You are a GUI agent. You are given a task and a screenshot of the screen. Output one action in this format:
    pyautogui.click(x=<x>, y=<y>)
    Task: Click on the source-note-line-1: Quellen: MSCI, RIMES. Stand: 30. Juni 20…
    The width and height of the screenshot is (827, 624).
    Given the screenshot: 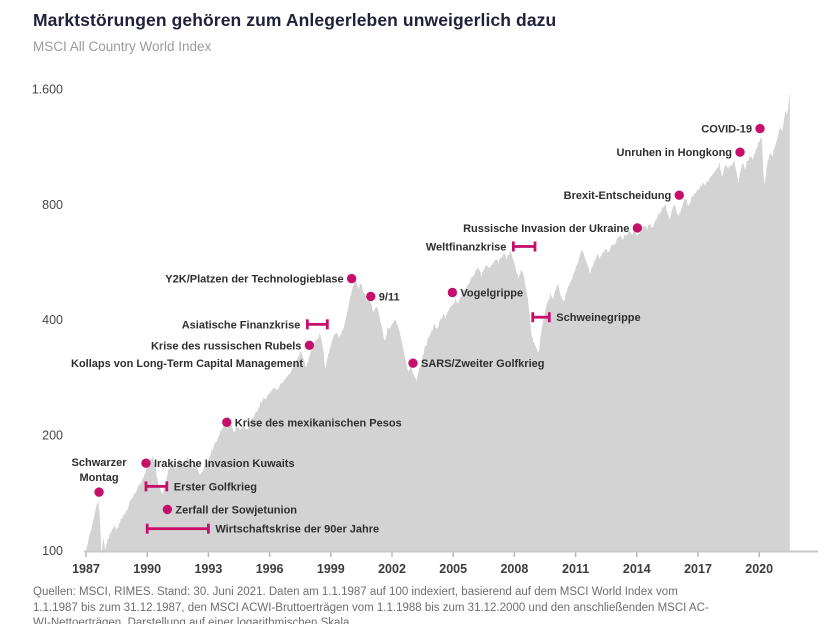 What is the action you would take?
    pyautogui.click(x=355, y=592)
    